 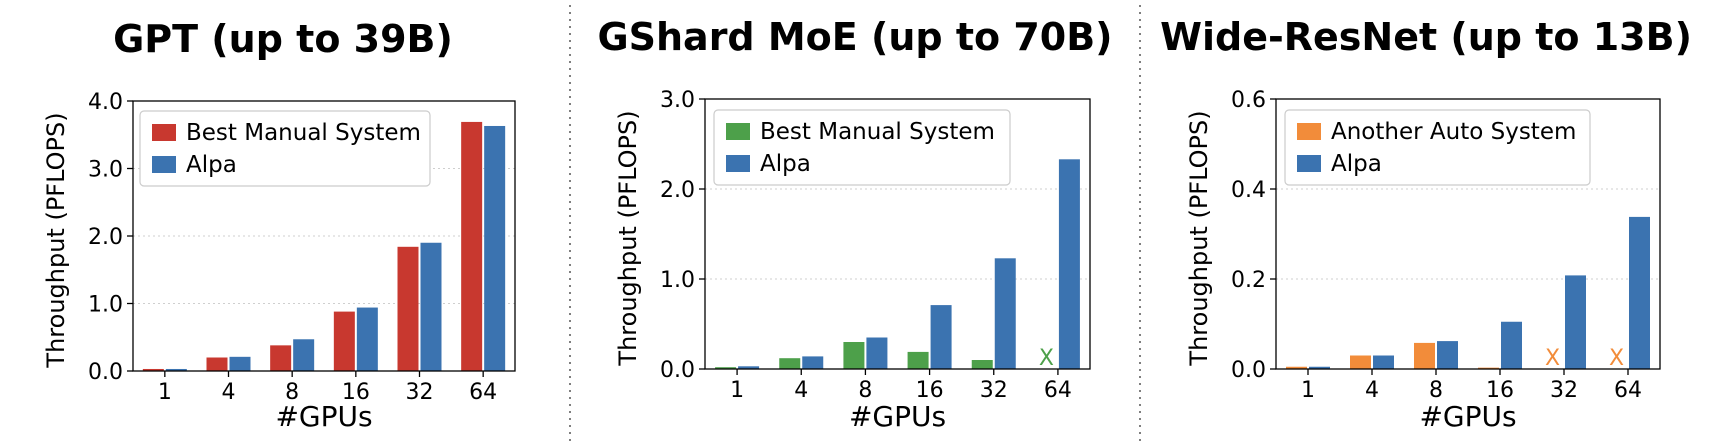 What do you see at coordinates (1453, 132) in the screenshot?
I see `legend-label: Another Auto System` at bounding box center [1453, 132].